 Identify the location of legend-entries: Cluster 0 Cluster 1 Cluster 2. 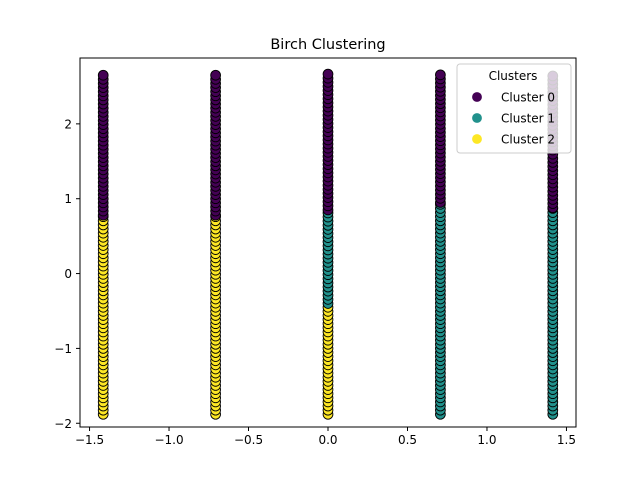
(513, 119).